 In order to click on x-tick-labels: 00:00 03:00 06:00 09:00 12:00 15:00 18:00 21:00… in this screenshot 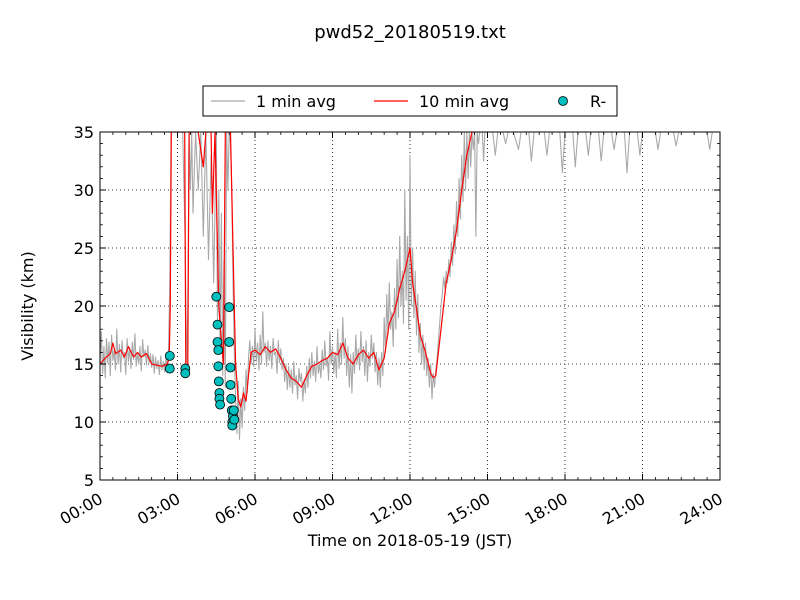, I will do `click(391, 509)`.